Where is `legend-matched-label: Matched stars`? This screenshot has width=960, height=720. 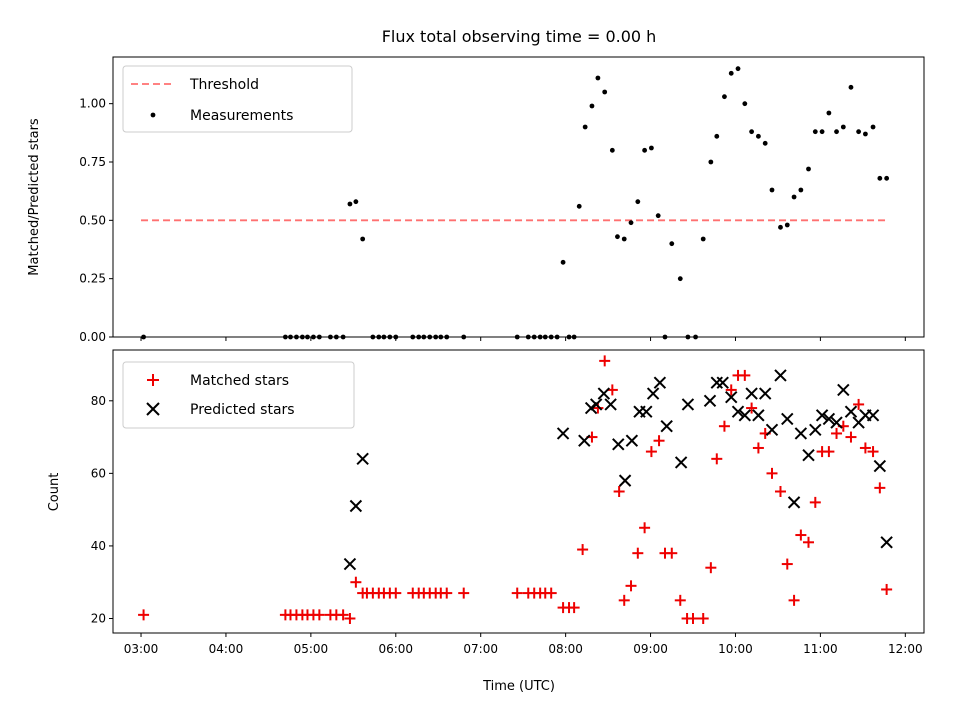
legend-matched-label: Matched stars is located at coordinates (239, 381).